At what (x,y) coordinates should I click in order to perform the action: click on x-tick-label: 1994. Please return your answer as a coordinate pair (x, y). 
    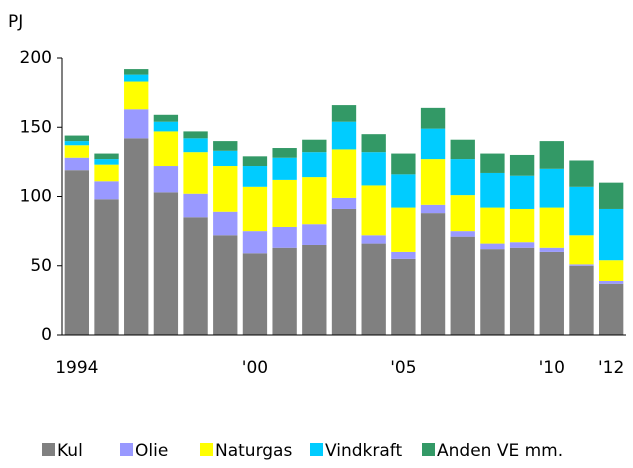
    Looking at the image, I should click on (76, 368).